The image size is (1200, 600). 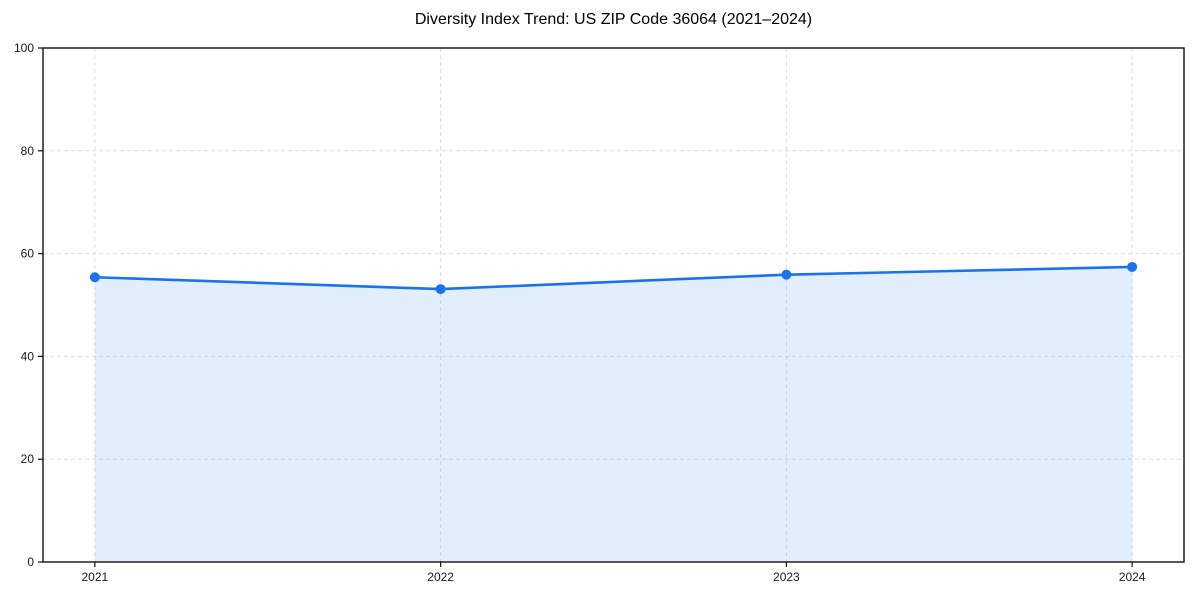 I want to click on data-point-2023, so click(x=786, y=274).